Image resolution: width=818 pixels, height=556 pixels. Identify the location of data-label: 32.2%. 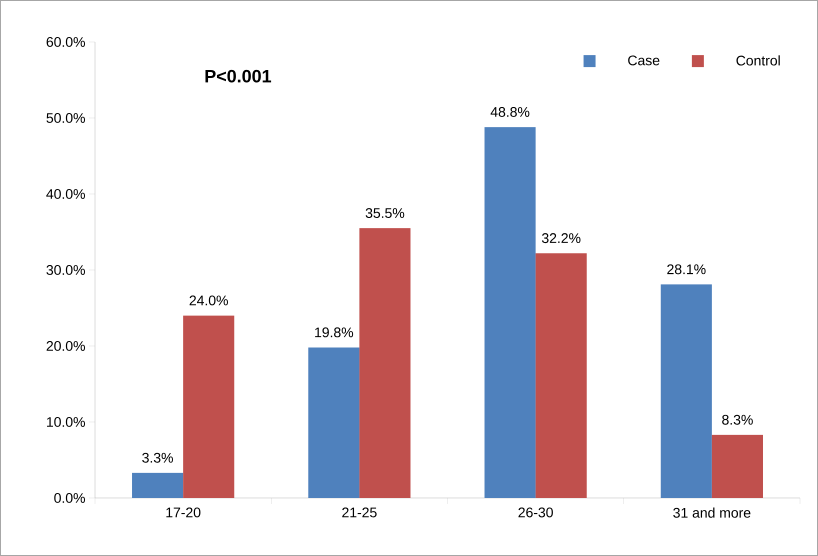
(561, 238).